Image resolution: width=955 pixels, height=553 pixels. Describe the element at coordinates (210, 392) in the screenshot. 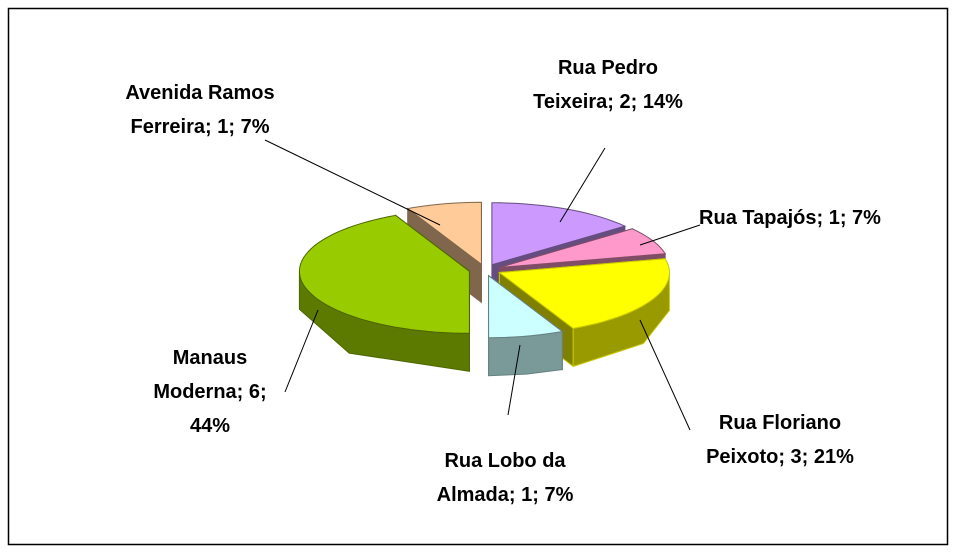

I see `data-label: Manaus Moderna; 6; 44%` at that location.